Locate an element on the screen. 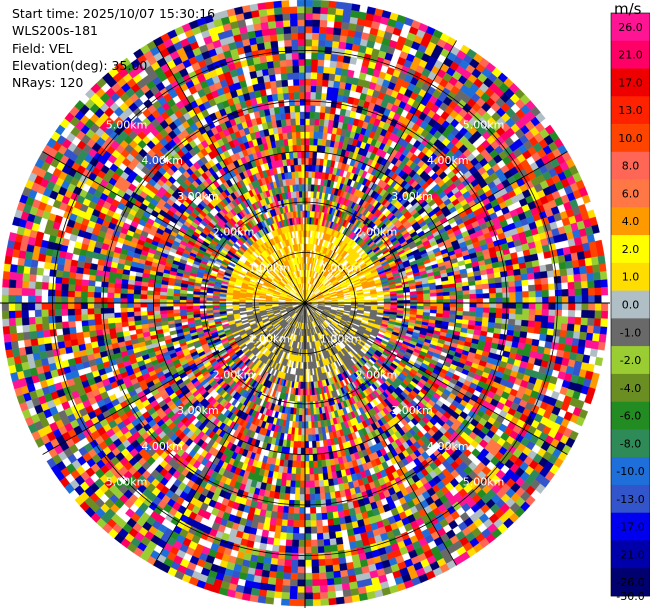  colorbar-tick-label: 10.0 is located at coordinates (630, 138).